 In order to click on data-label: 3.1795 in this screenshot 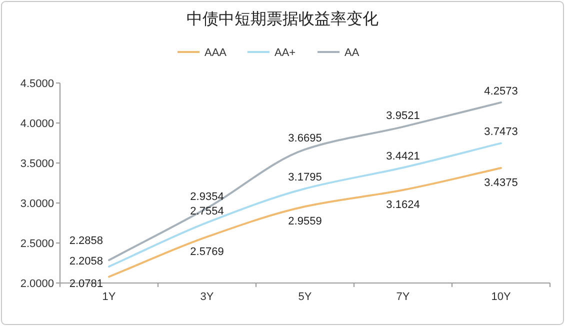, I will do `click(305, 178)`.